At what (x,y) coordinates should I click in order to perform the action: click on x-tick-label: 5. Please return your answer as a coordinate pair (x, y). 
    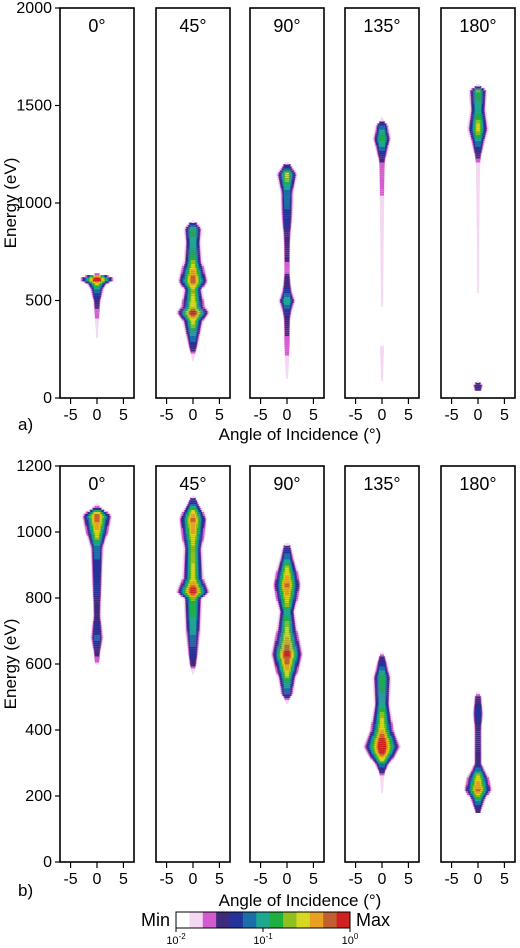
    Looking at the image, I should click on (504, 415).